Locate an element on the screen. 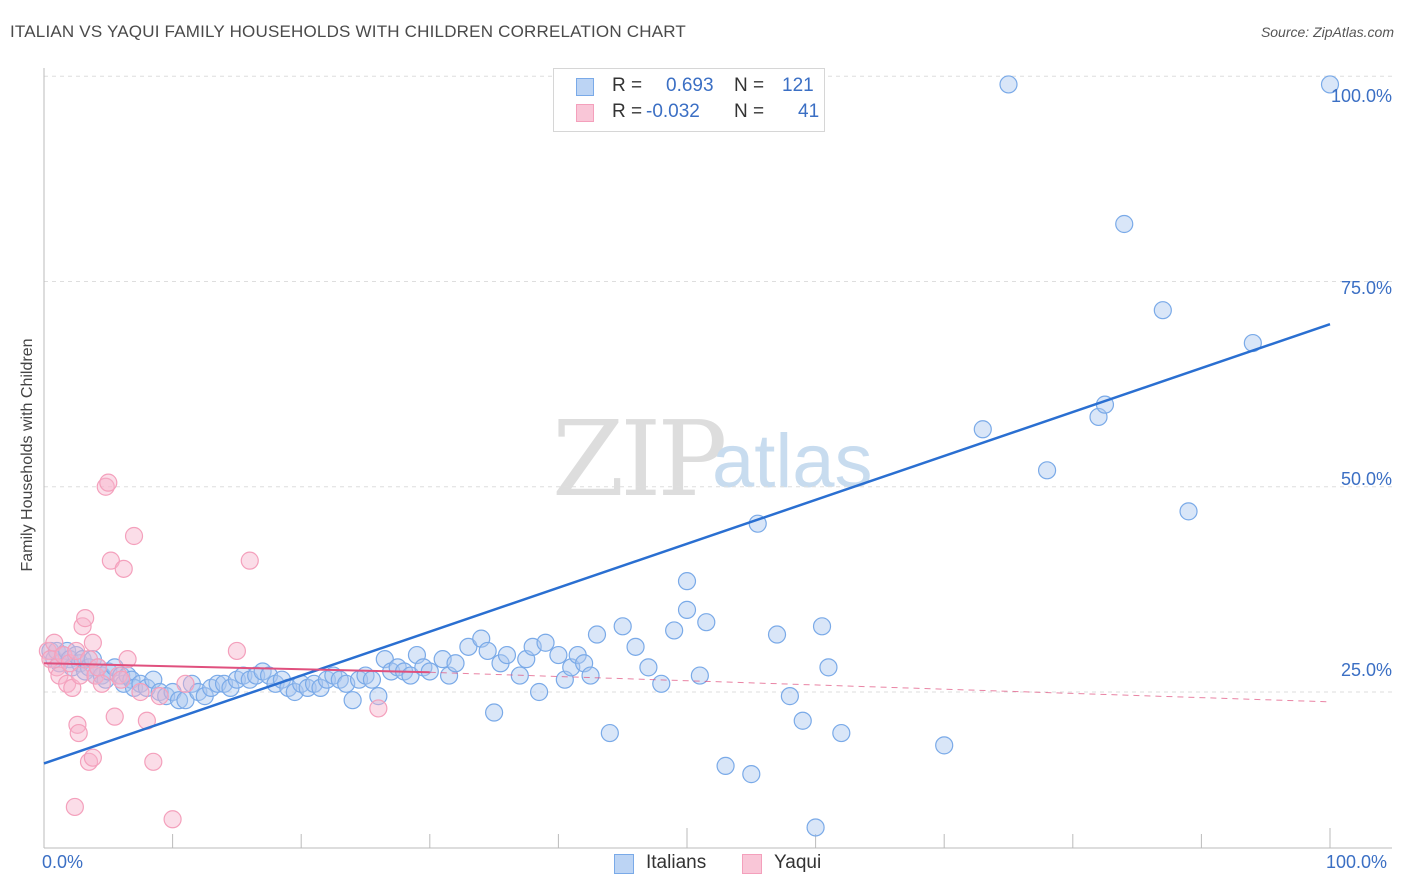  yaqui-trendline is located at coordinates (236, 668).